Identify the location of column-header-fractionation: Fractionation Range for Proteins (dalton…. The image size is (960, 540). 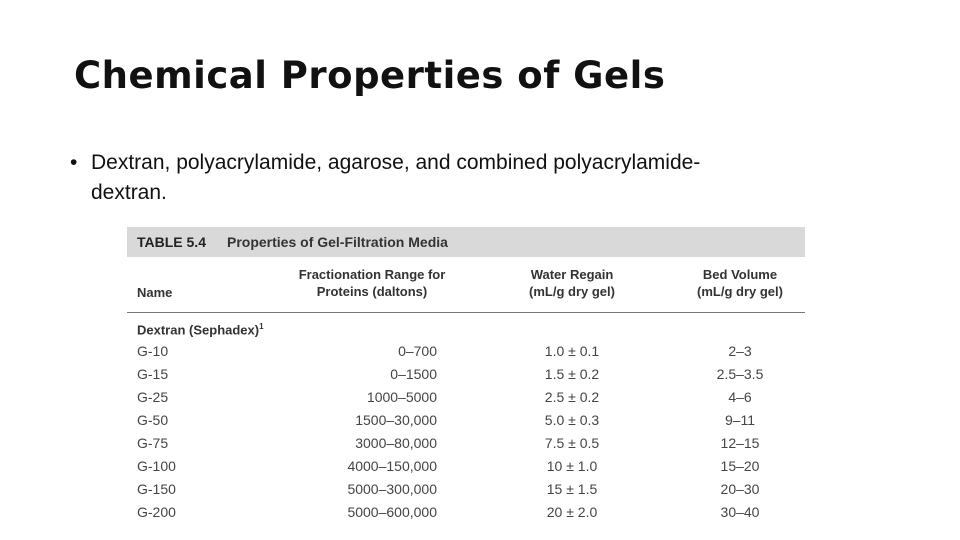
(372, 283).